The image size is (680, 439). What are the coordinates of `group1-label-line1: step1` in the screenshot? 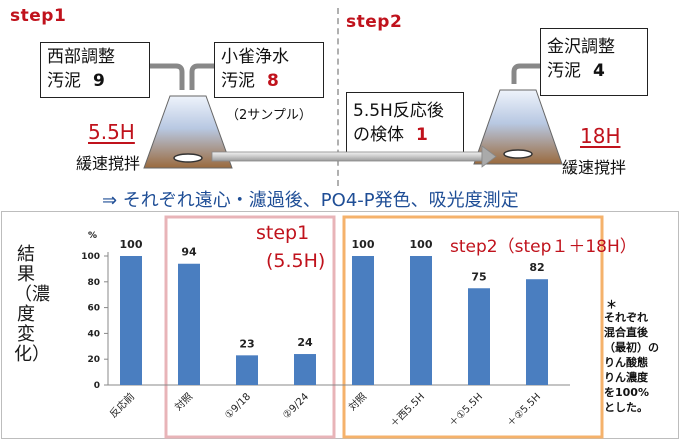 It's located at (283, 233).